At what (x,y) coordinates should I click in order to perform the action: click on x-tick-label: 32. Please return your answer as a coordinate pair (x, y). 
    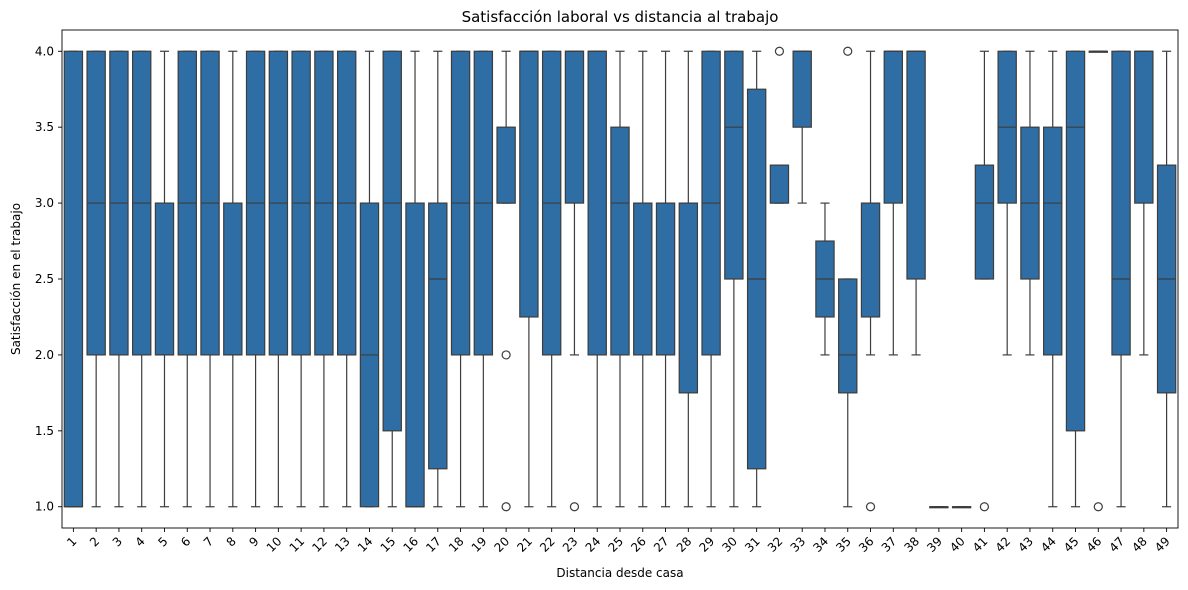
    Looking at the image, I should click on (775, 544).